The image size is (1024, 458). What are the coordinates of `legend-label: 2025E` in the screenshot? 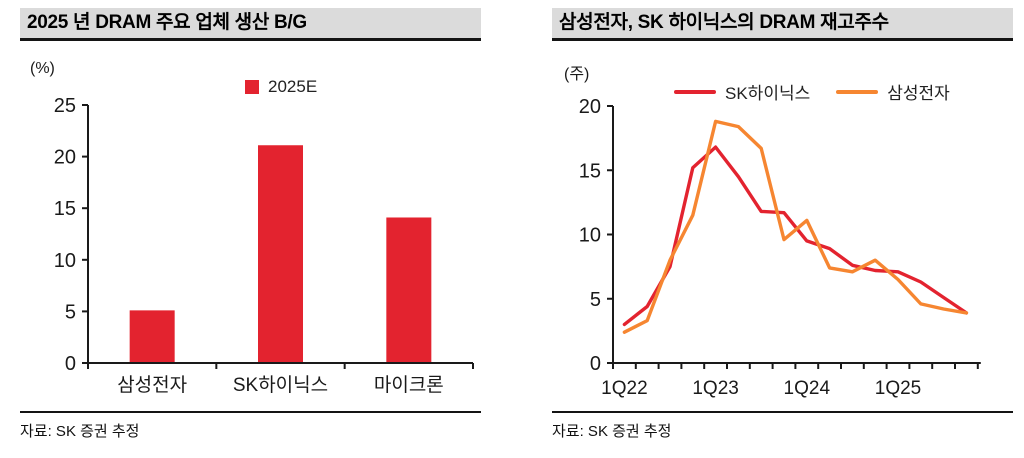 It's located at (293, 86).